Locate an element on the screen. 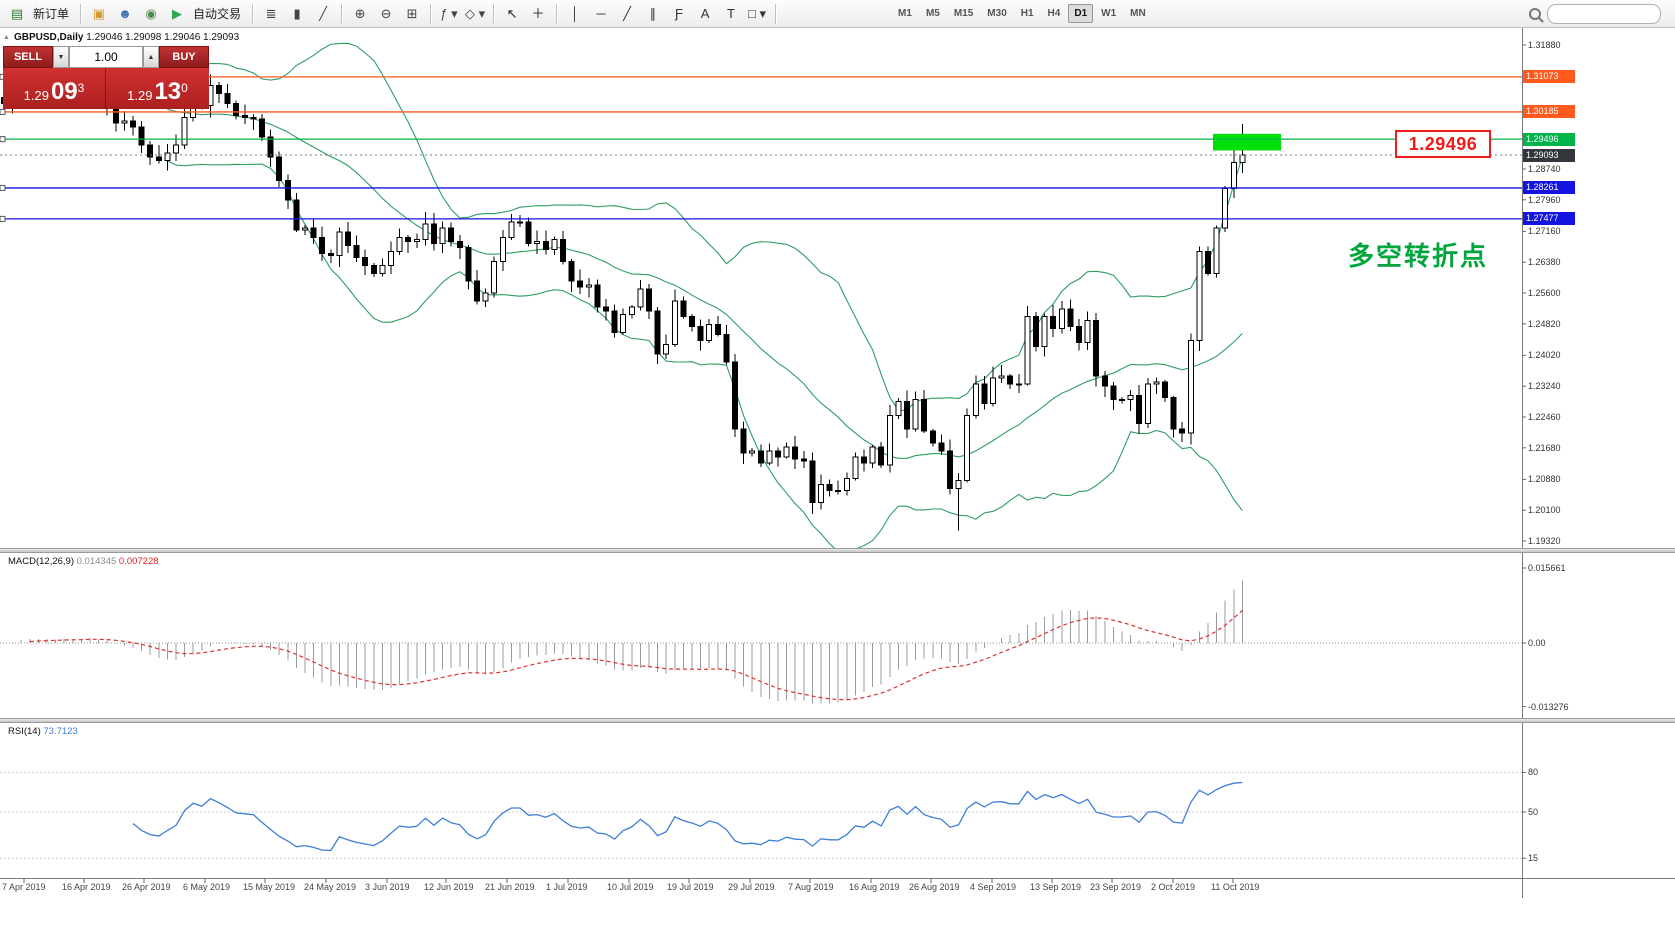 Image resolution: width=1675 pixels, height=950 pixels. refresh-icon-button: ◉ is located at coordinates (151, 14).